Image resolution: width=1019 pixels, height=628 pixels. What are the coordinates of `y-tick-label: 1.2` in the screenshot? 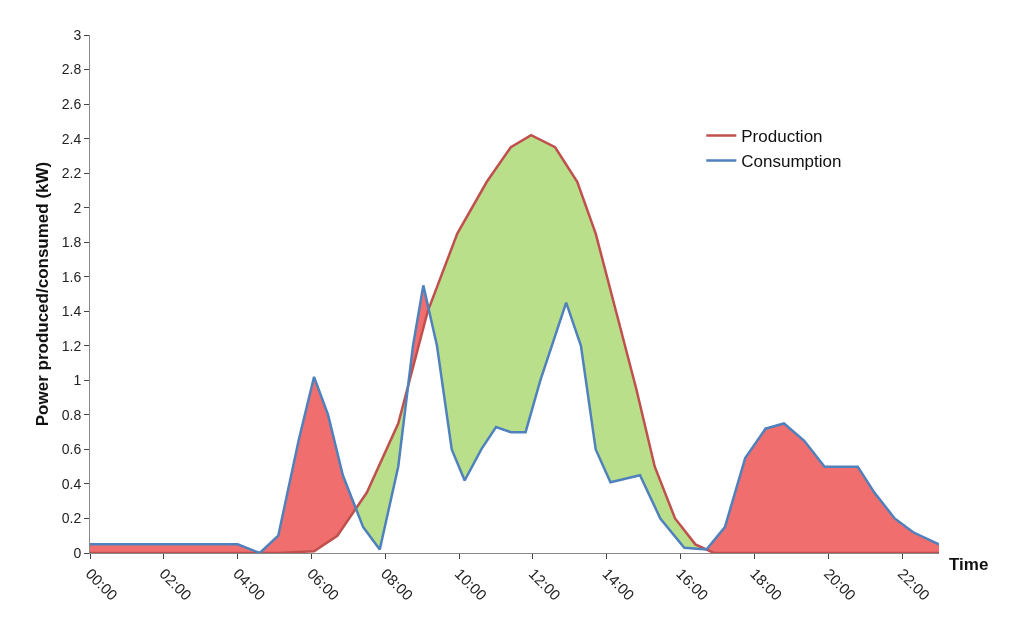 It's located at (71, 345).